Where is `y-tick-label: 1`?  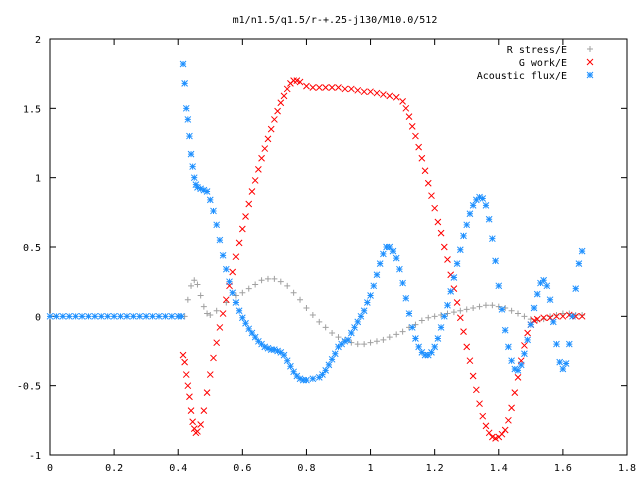 y-tick-label: 1 is located at coordinates (38, 179).